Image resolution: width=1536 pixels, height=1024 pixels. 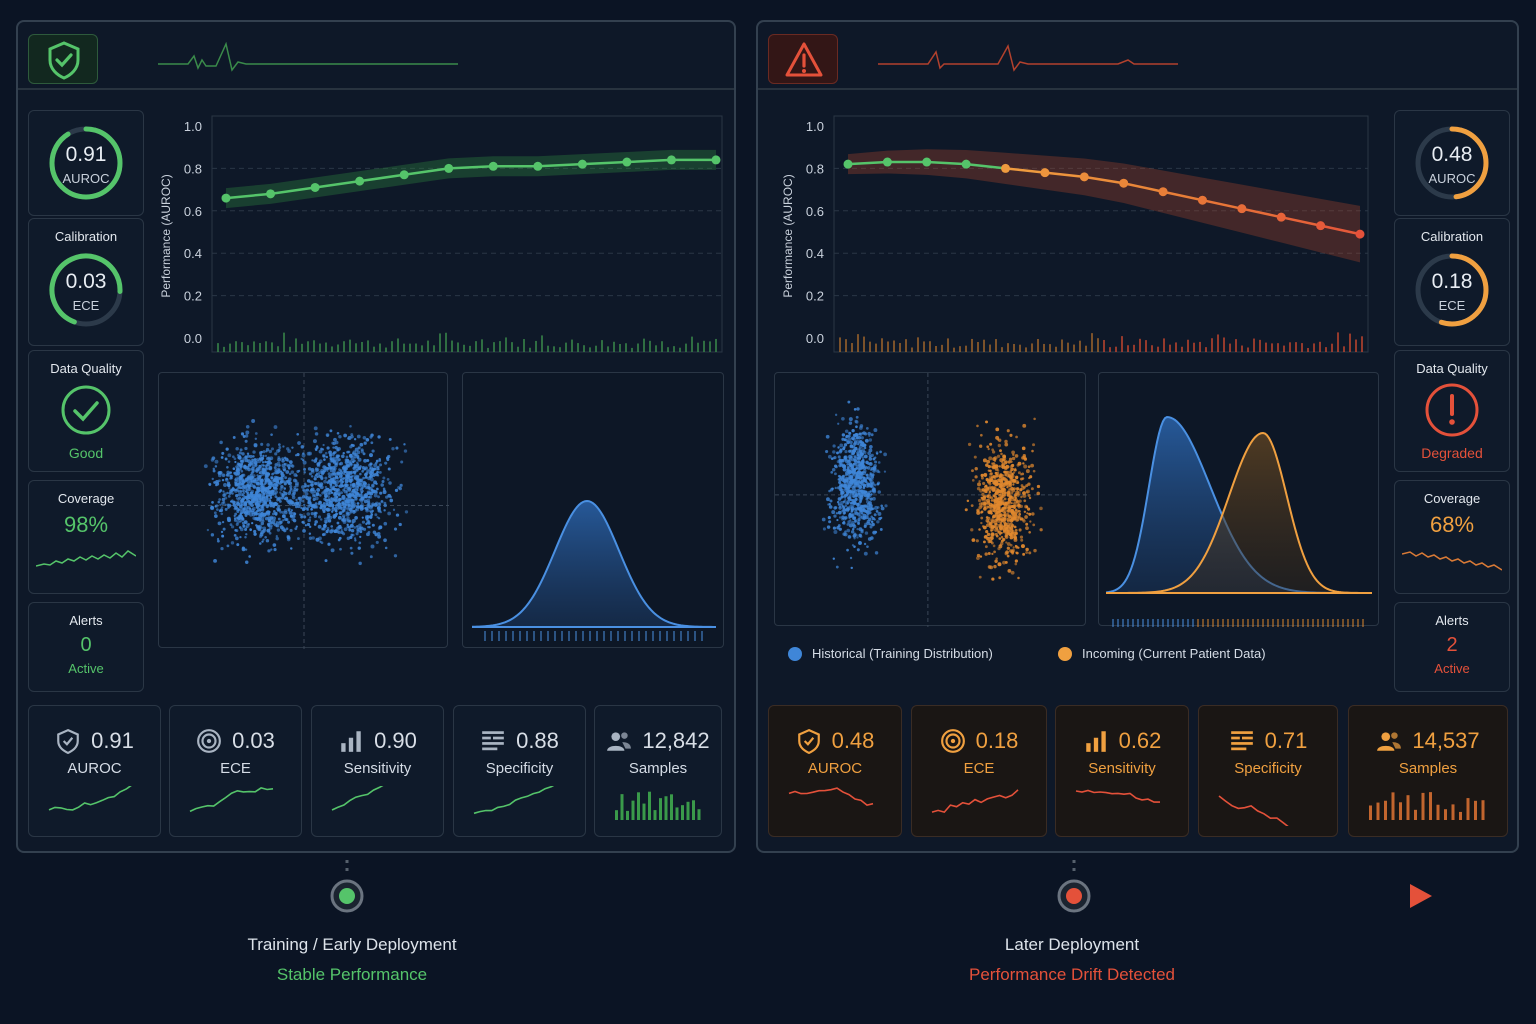 I want to click on metric-card-samples: 14,537 Samples, so click(x=1428, y=771).